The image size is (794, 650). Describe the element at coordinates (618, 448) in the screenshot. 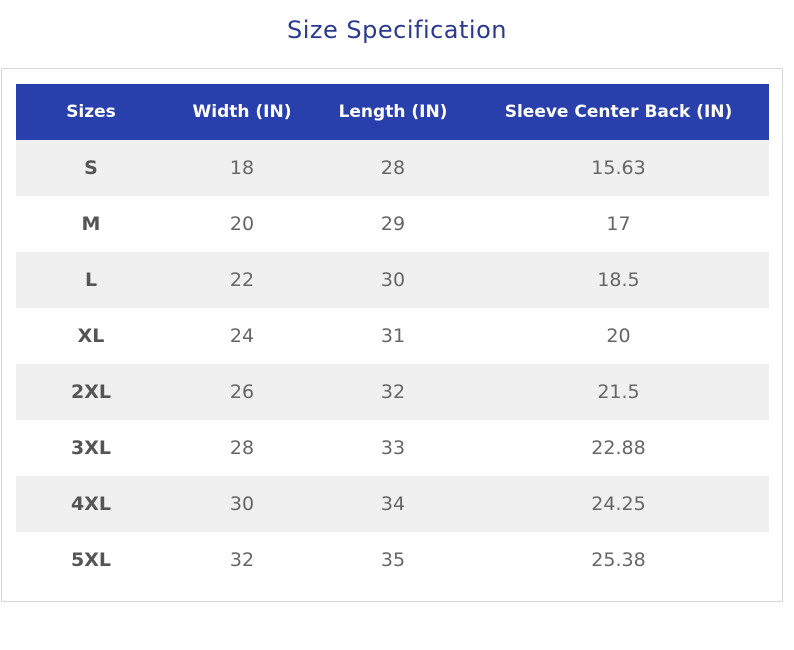

I see `sleeve-cell: 22.88` at that location.